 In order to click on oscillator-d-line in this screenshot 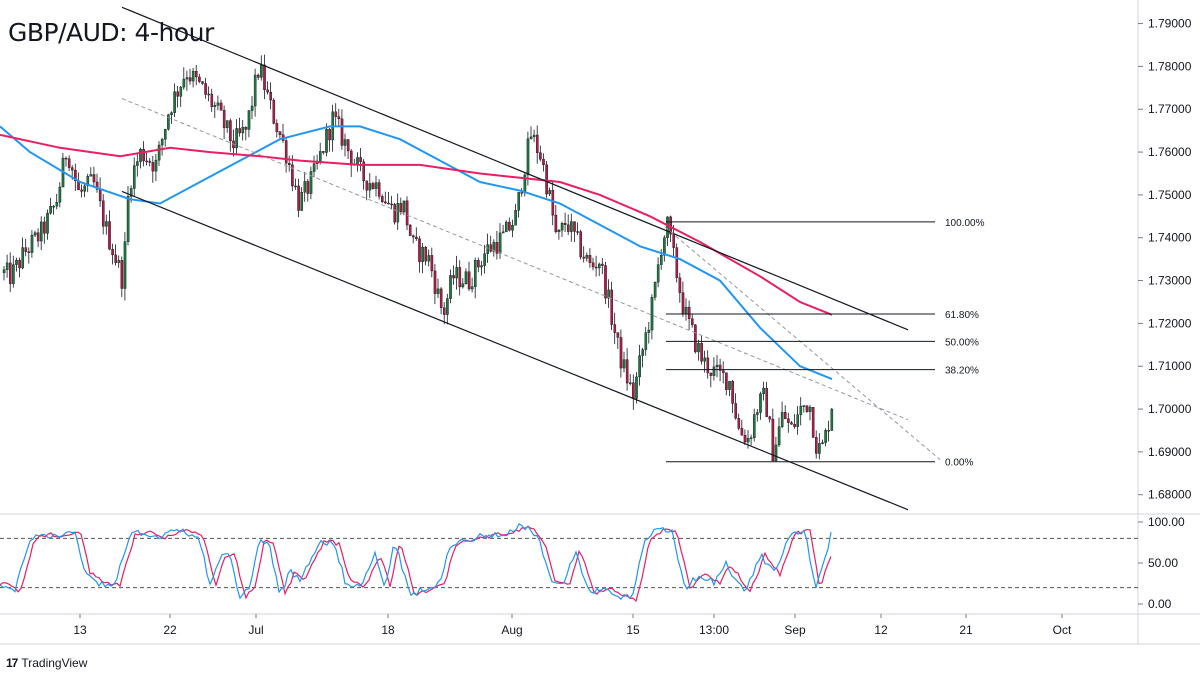, I will do `click(416, 564)`.